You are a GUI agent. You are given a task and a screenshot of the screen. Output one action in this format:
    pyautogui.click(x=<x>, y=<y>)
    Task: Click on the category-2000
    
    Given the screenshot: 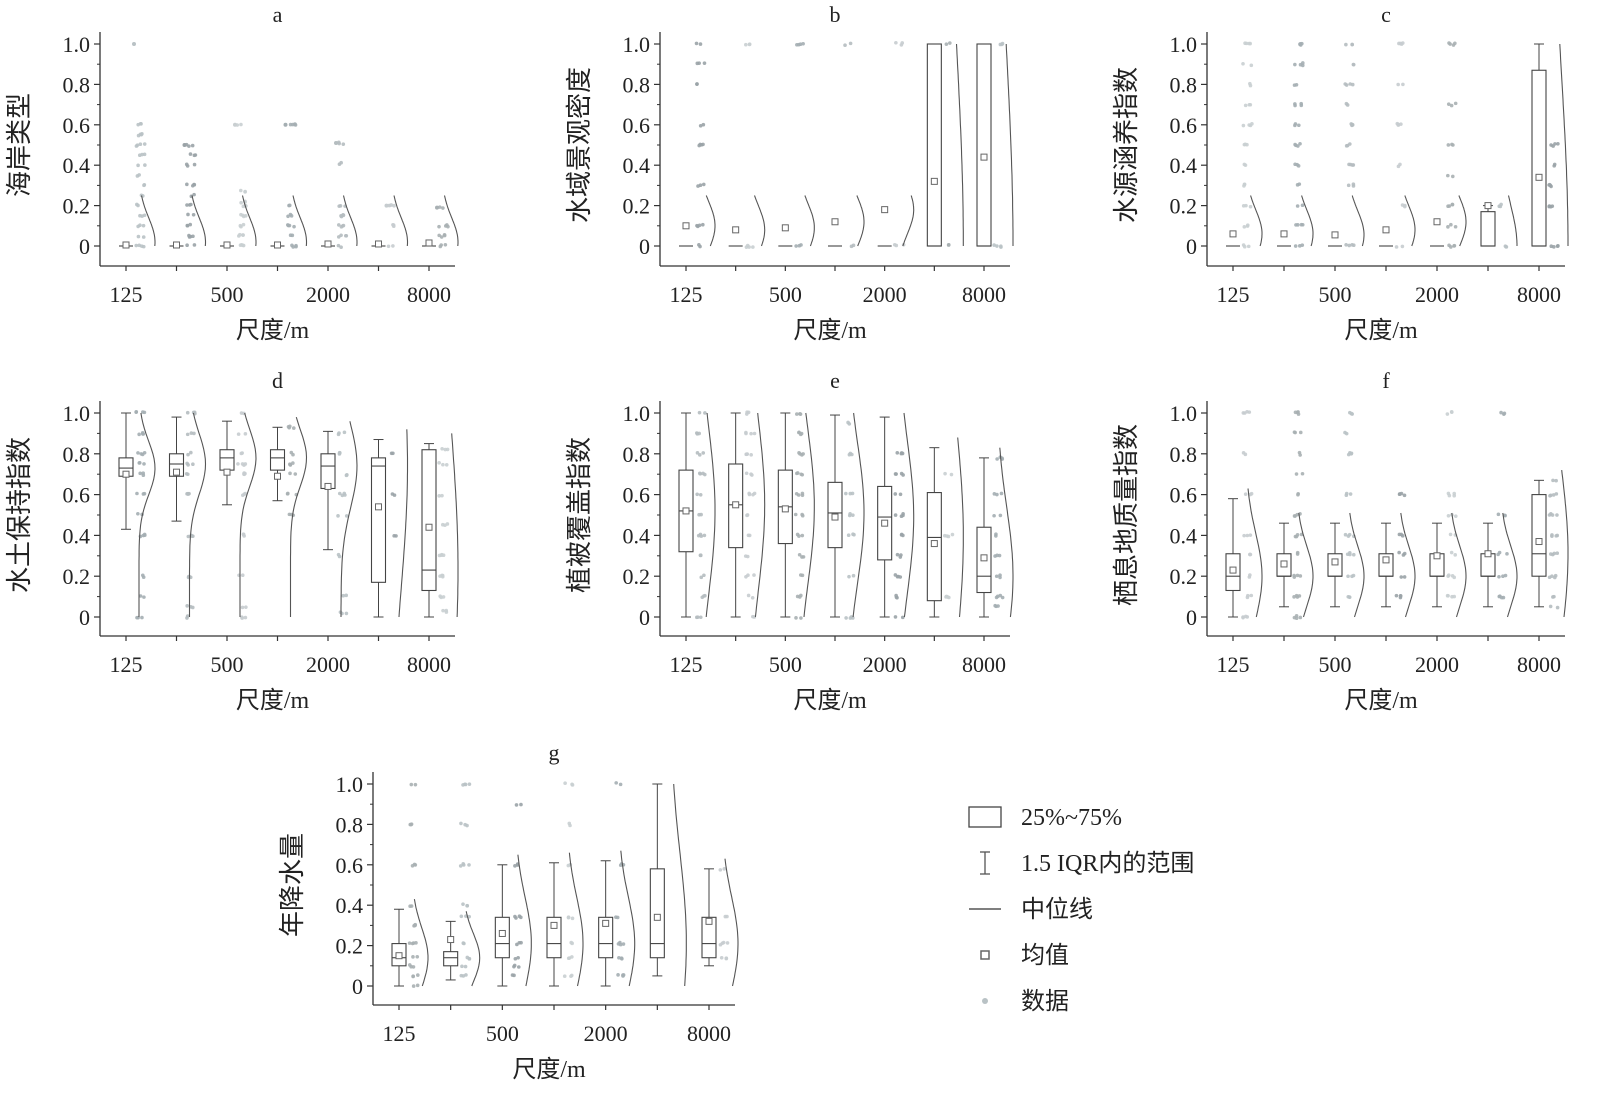 What is the action you would take?
    pyautogui.click(x=617, y=884)
    